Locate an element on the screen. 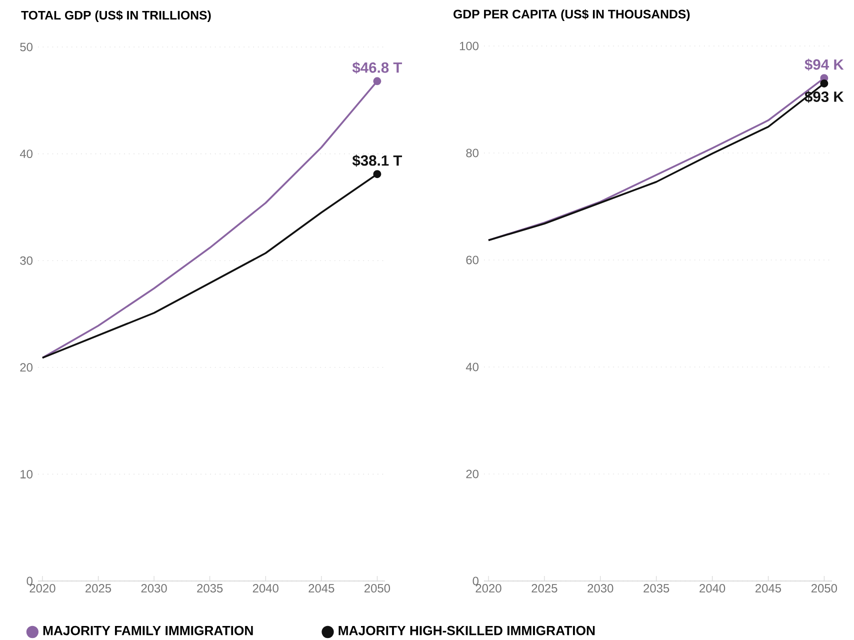 The width and height of the screenshot is (854, 640). y-tick-label: 10 is located at coordinates (26, 474).